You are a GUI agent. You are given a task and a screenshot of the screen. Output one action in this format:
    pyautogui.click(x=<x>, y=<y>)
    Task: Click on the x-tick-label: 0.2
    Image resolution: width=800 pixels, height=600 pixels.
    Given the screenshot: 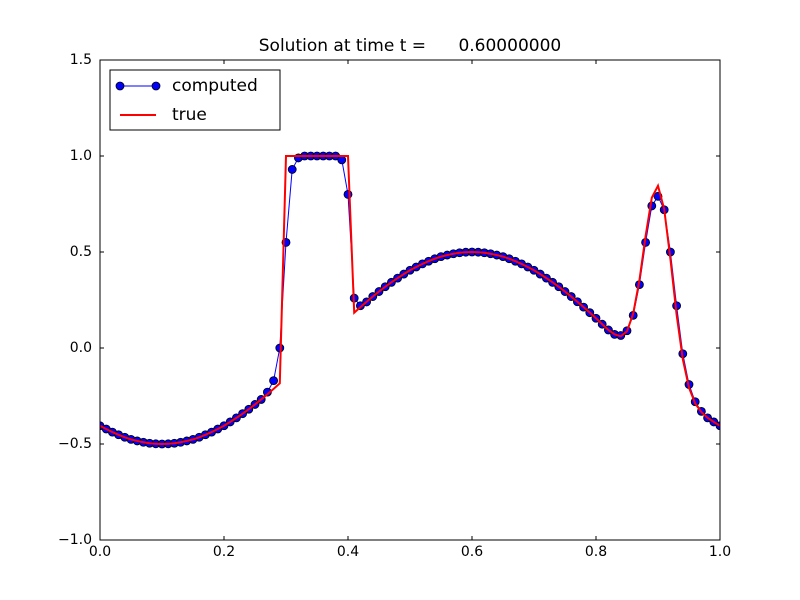 What is the action you would take?
    pyautogui.click(x=224, y=552)
    